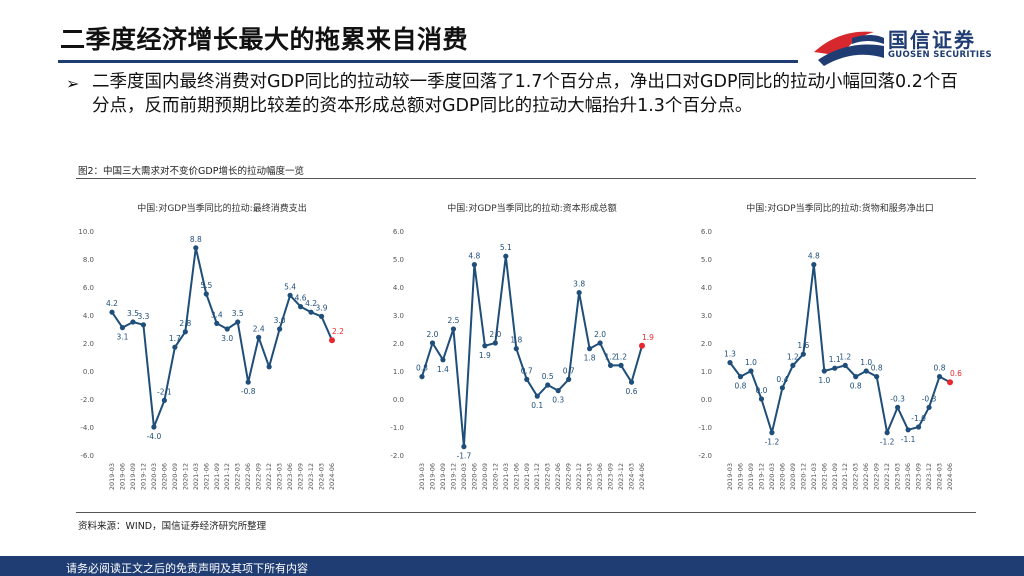 Image resolution: width=1024 pixels, height=576 pixels. Describe the element at coordinates (88, 260) in the screenshot. I see `y-tick-label: 8.0` at that location.